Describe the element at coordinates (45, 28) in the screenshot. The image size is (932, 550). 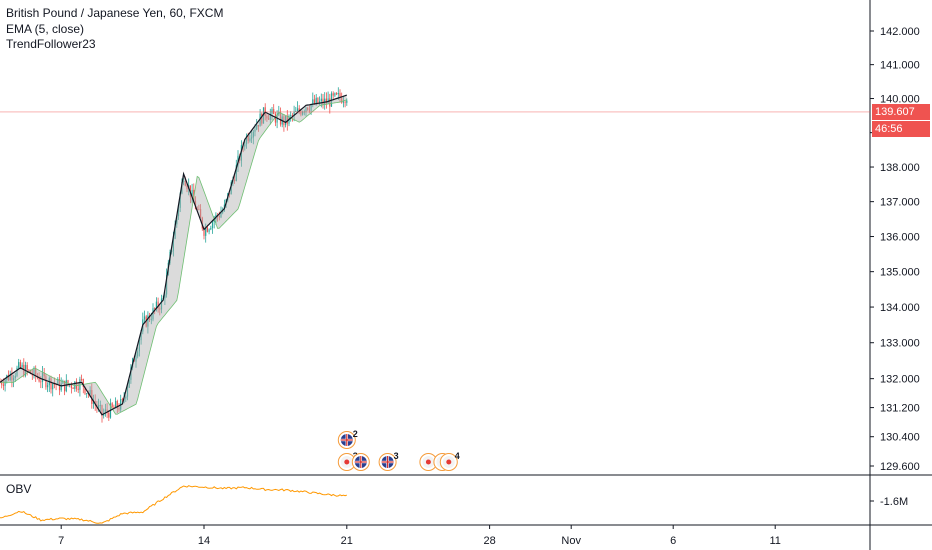
I see `ema-indicator-label: EMA (5, close)` at that location.